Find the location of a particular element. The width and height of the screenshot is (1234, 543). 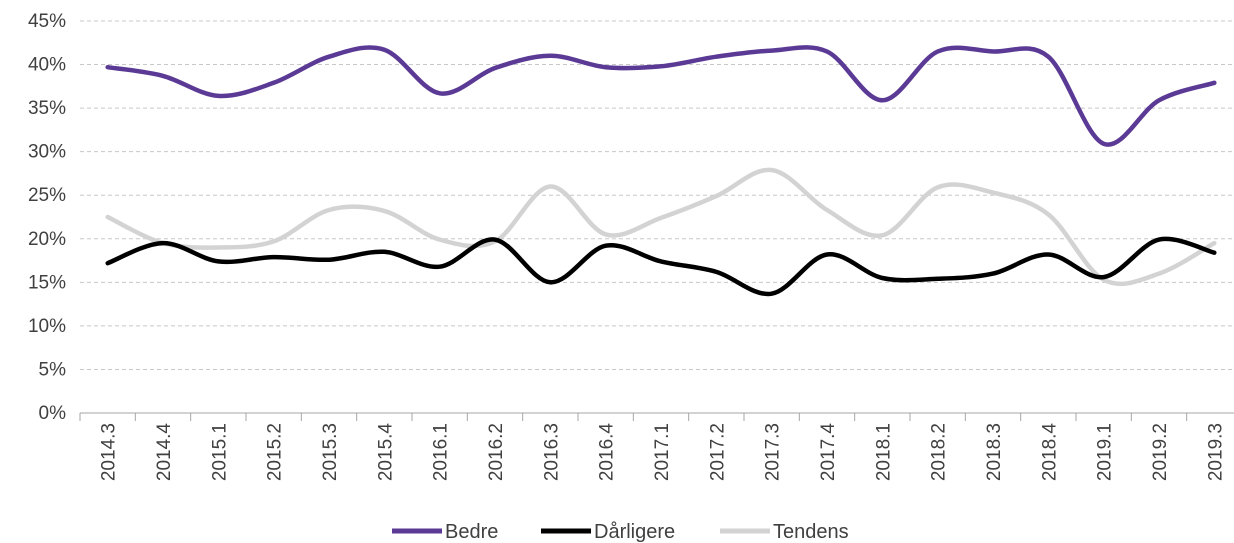

legend-item-bedre: Bedre is located at coordinates (445, 532).